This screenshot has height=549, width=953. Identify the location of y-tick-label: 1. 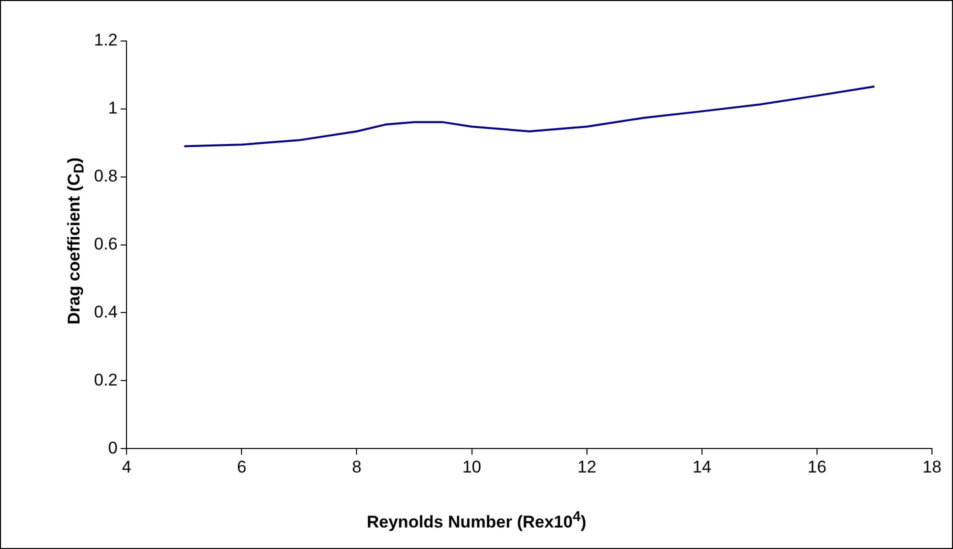
(113, 108).